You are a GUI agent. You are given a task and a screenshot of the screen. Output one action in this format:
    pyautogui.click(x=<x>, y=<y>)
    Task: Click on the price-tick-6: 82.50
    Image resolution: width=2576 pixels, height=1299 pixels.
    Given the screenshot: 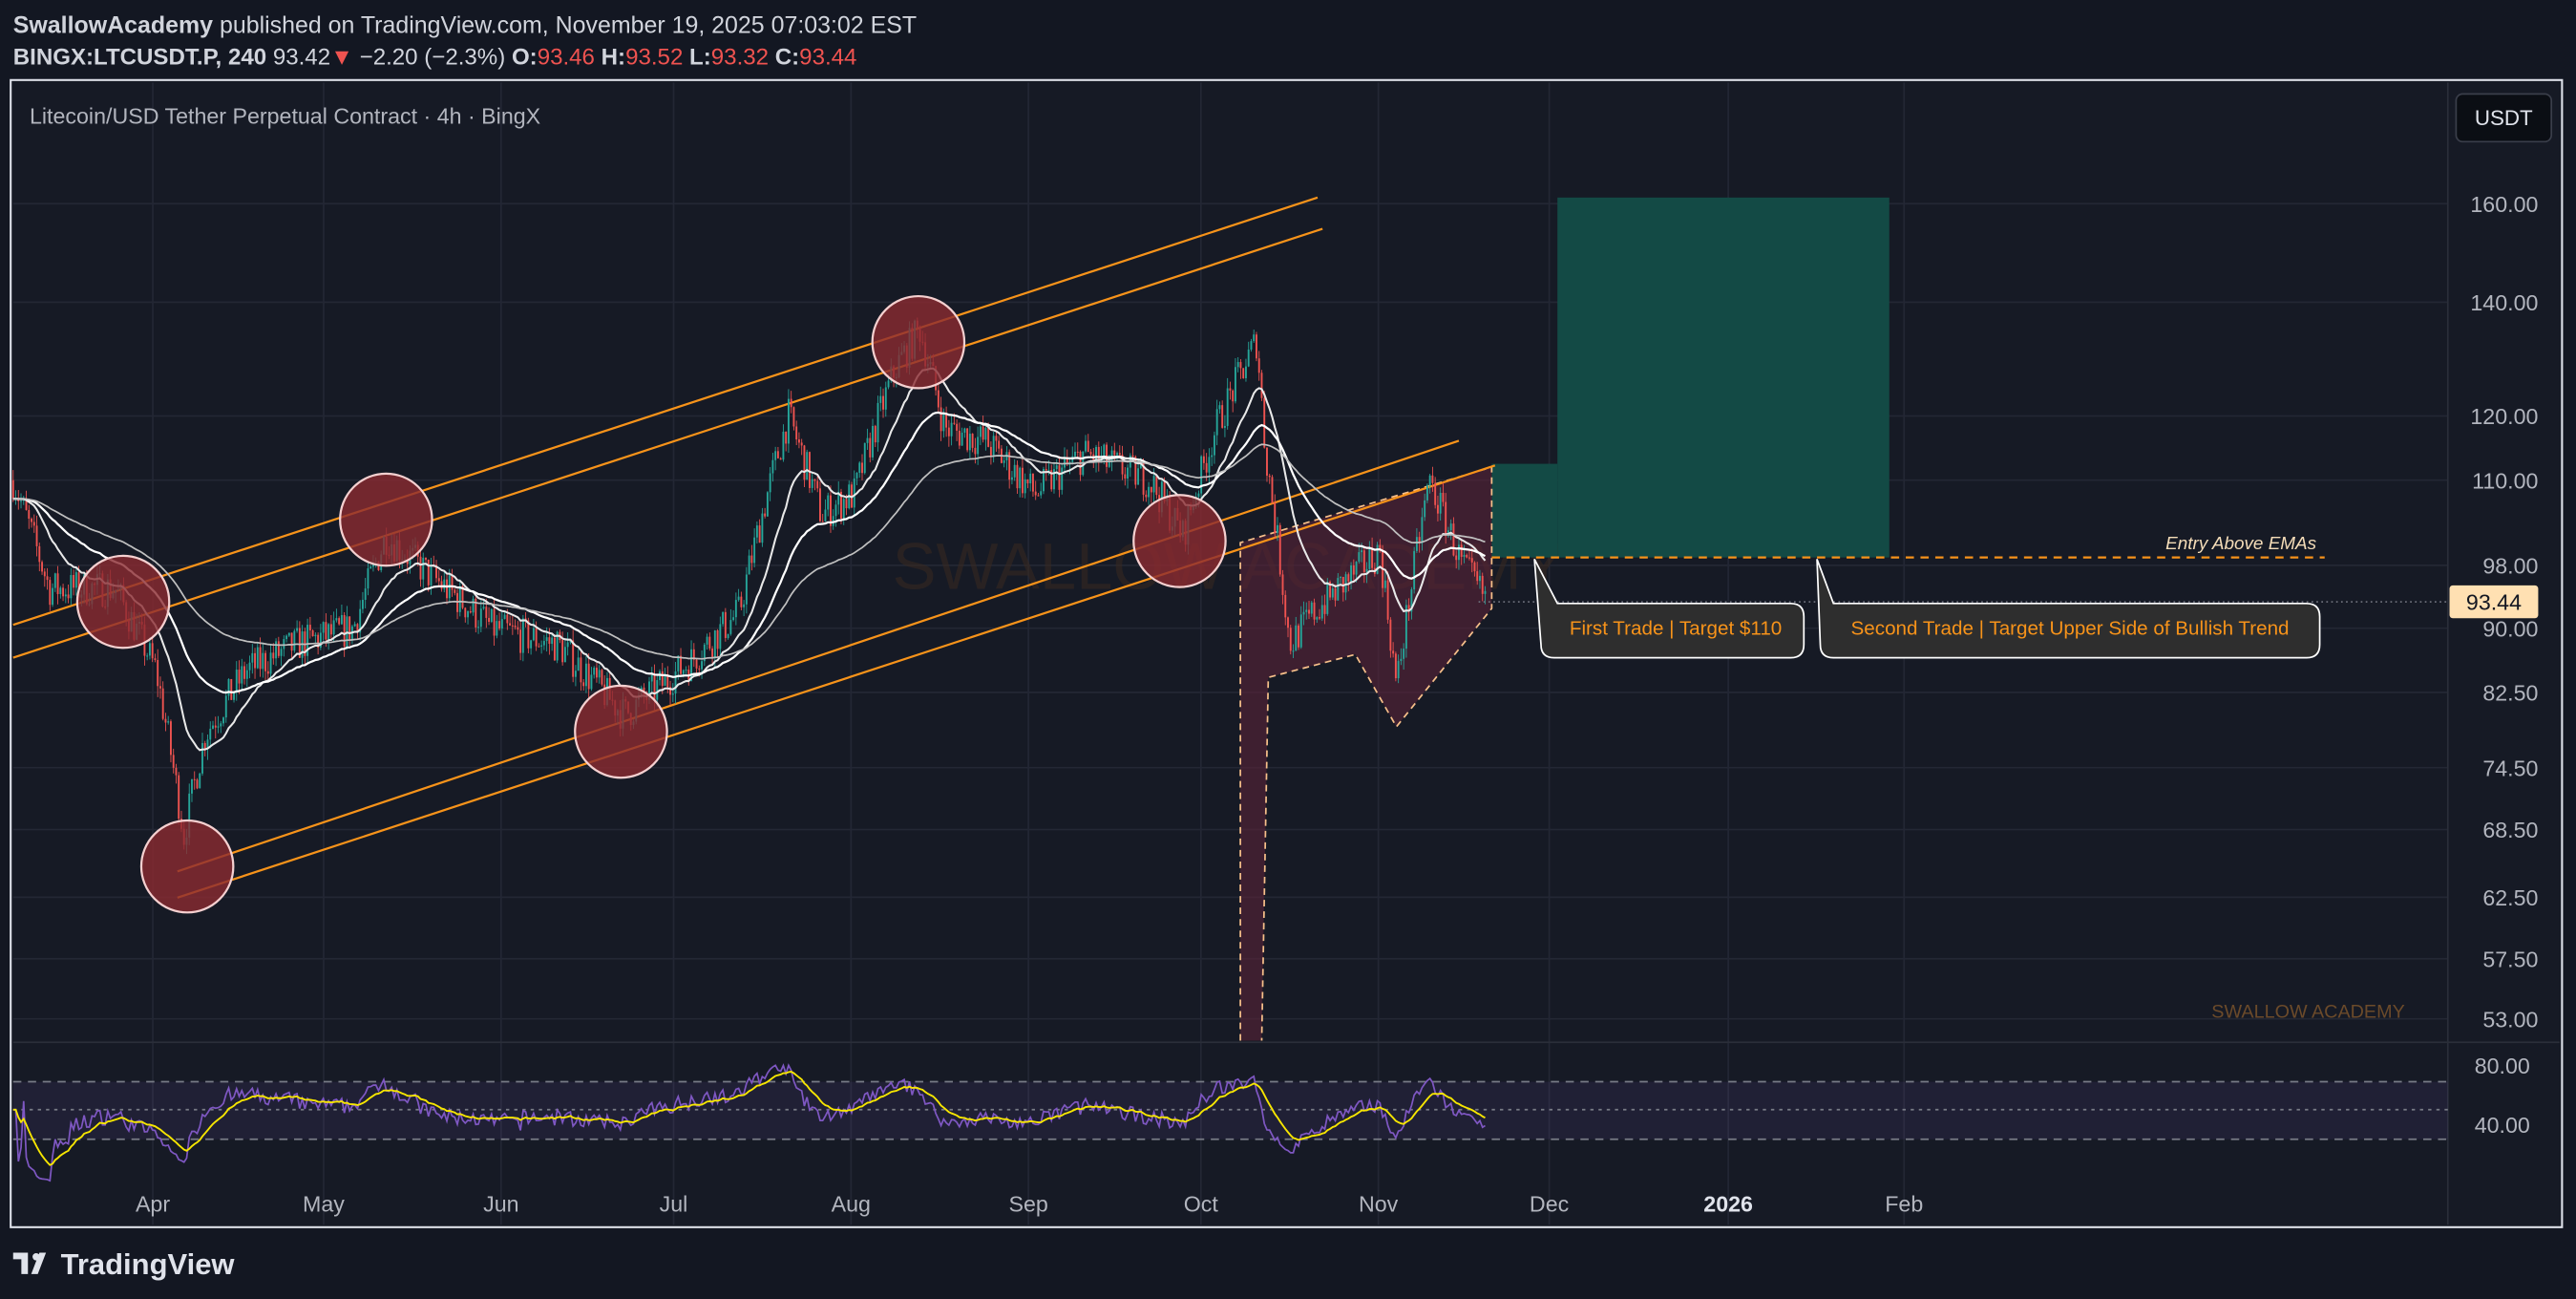 What is the action you would take?
    pyautogui.click(x=2510, y=693)
    